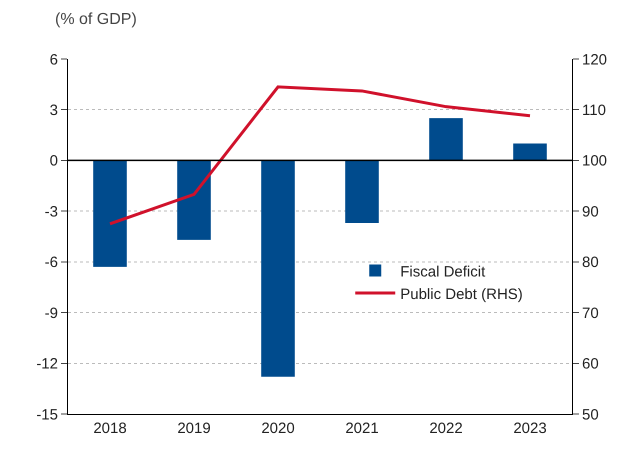 The image size is (630, 449). I want to click on y2-tick-label: 100, so click(595, 161).